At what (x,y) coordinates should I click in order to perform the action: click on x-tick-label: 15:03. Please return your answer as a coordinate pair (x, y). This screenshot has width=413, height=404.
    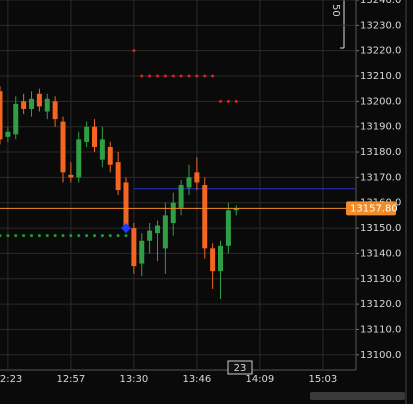
    Looking at the image, I should click on (322, 379).